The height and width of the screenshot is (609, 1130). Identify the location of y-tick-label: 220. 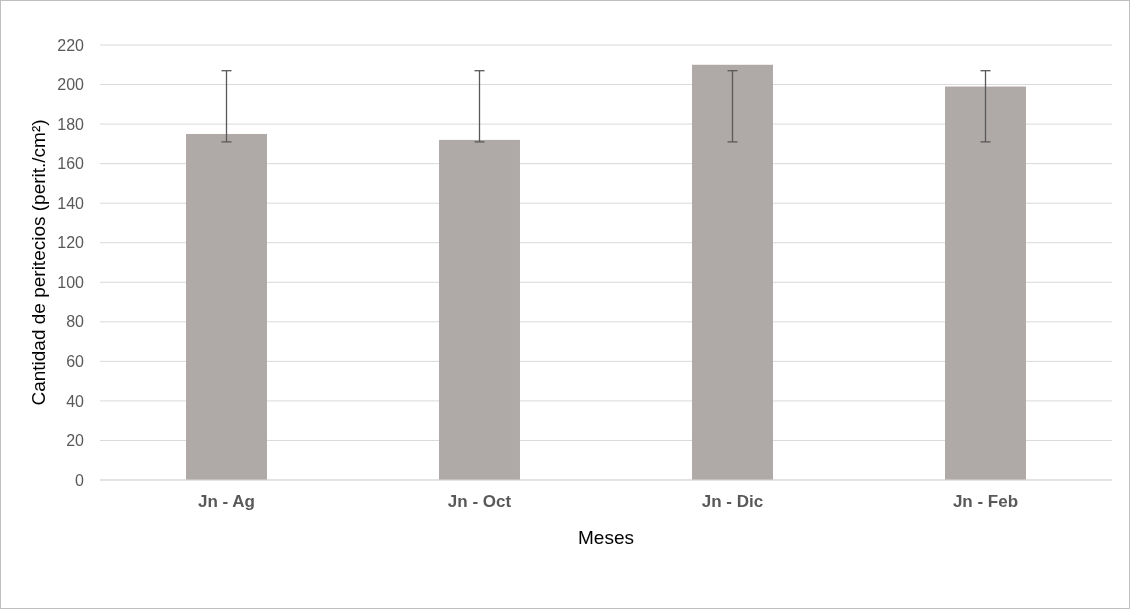
(71, 45).